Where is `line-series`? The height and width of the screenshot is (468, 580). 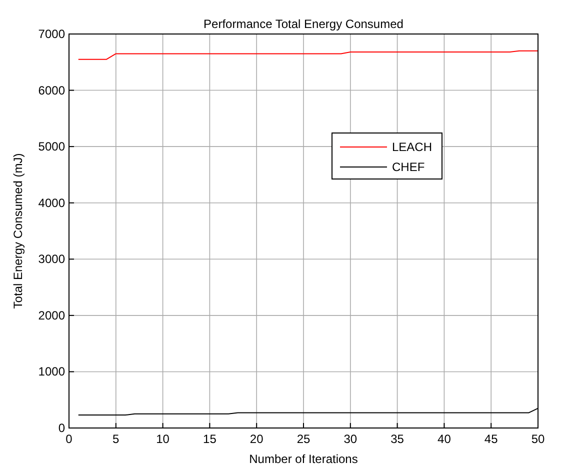 line-series is located at coordinates (308, 55).